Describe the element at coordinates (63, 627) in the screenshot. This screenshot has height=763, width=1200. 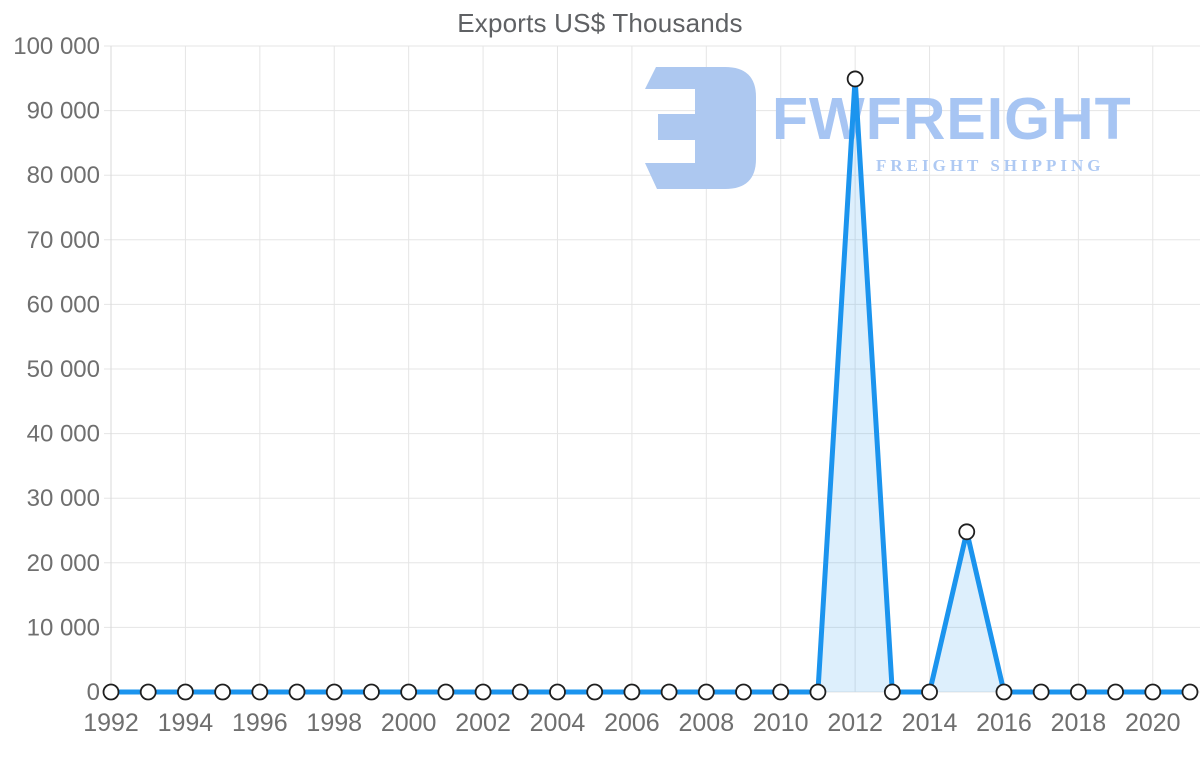
I see `y-tick-label: 10 000` at that location.